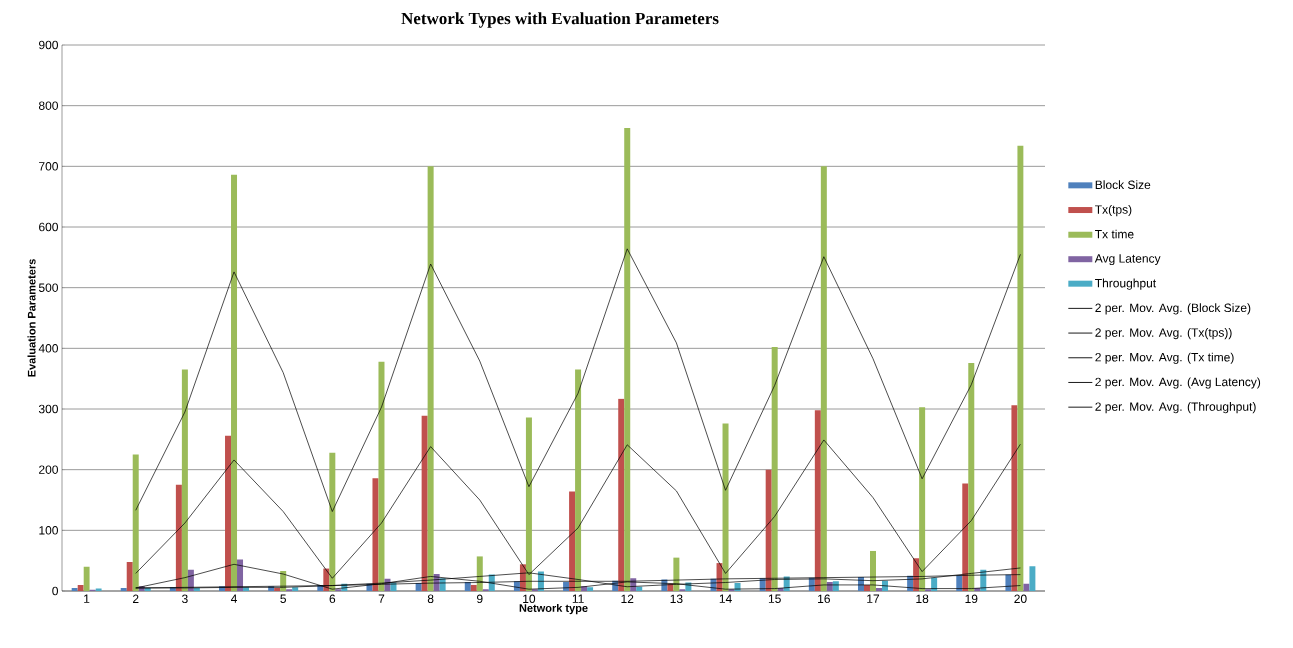 The width and height of the screenshot is (1293, 648). I want to click on y-tick-label: 100, so click(48, 530).